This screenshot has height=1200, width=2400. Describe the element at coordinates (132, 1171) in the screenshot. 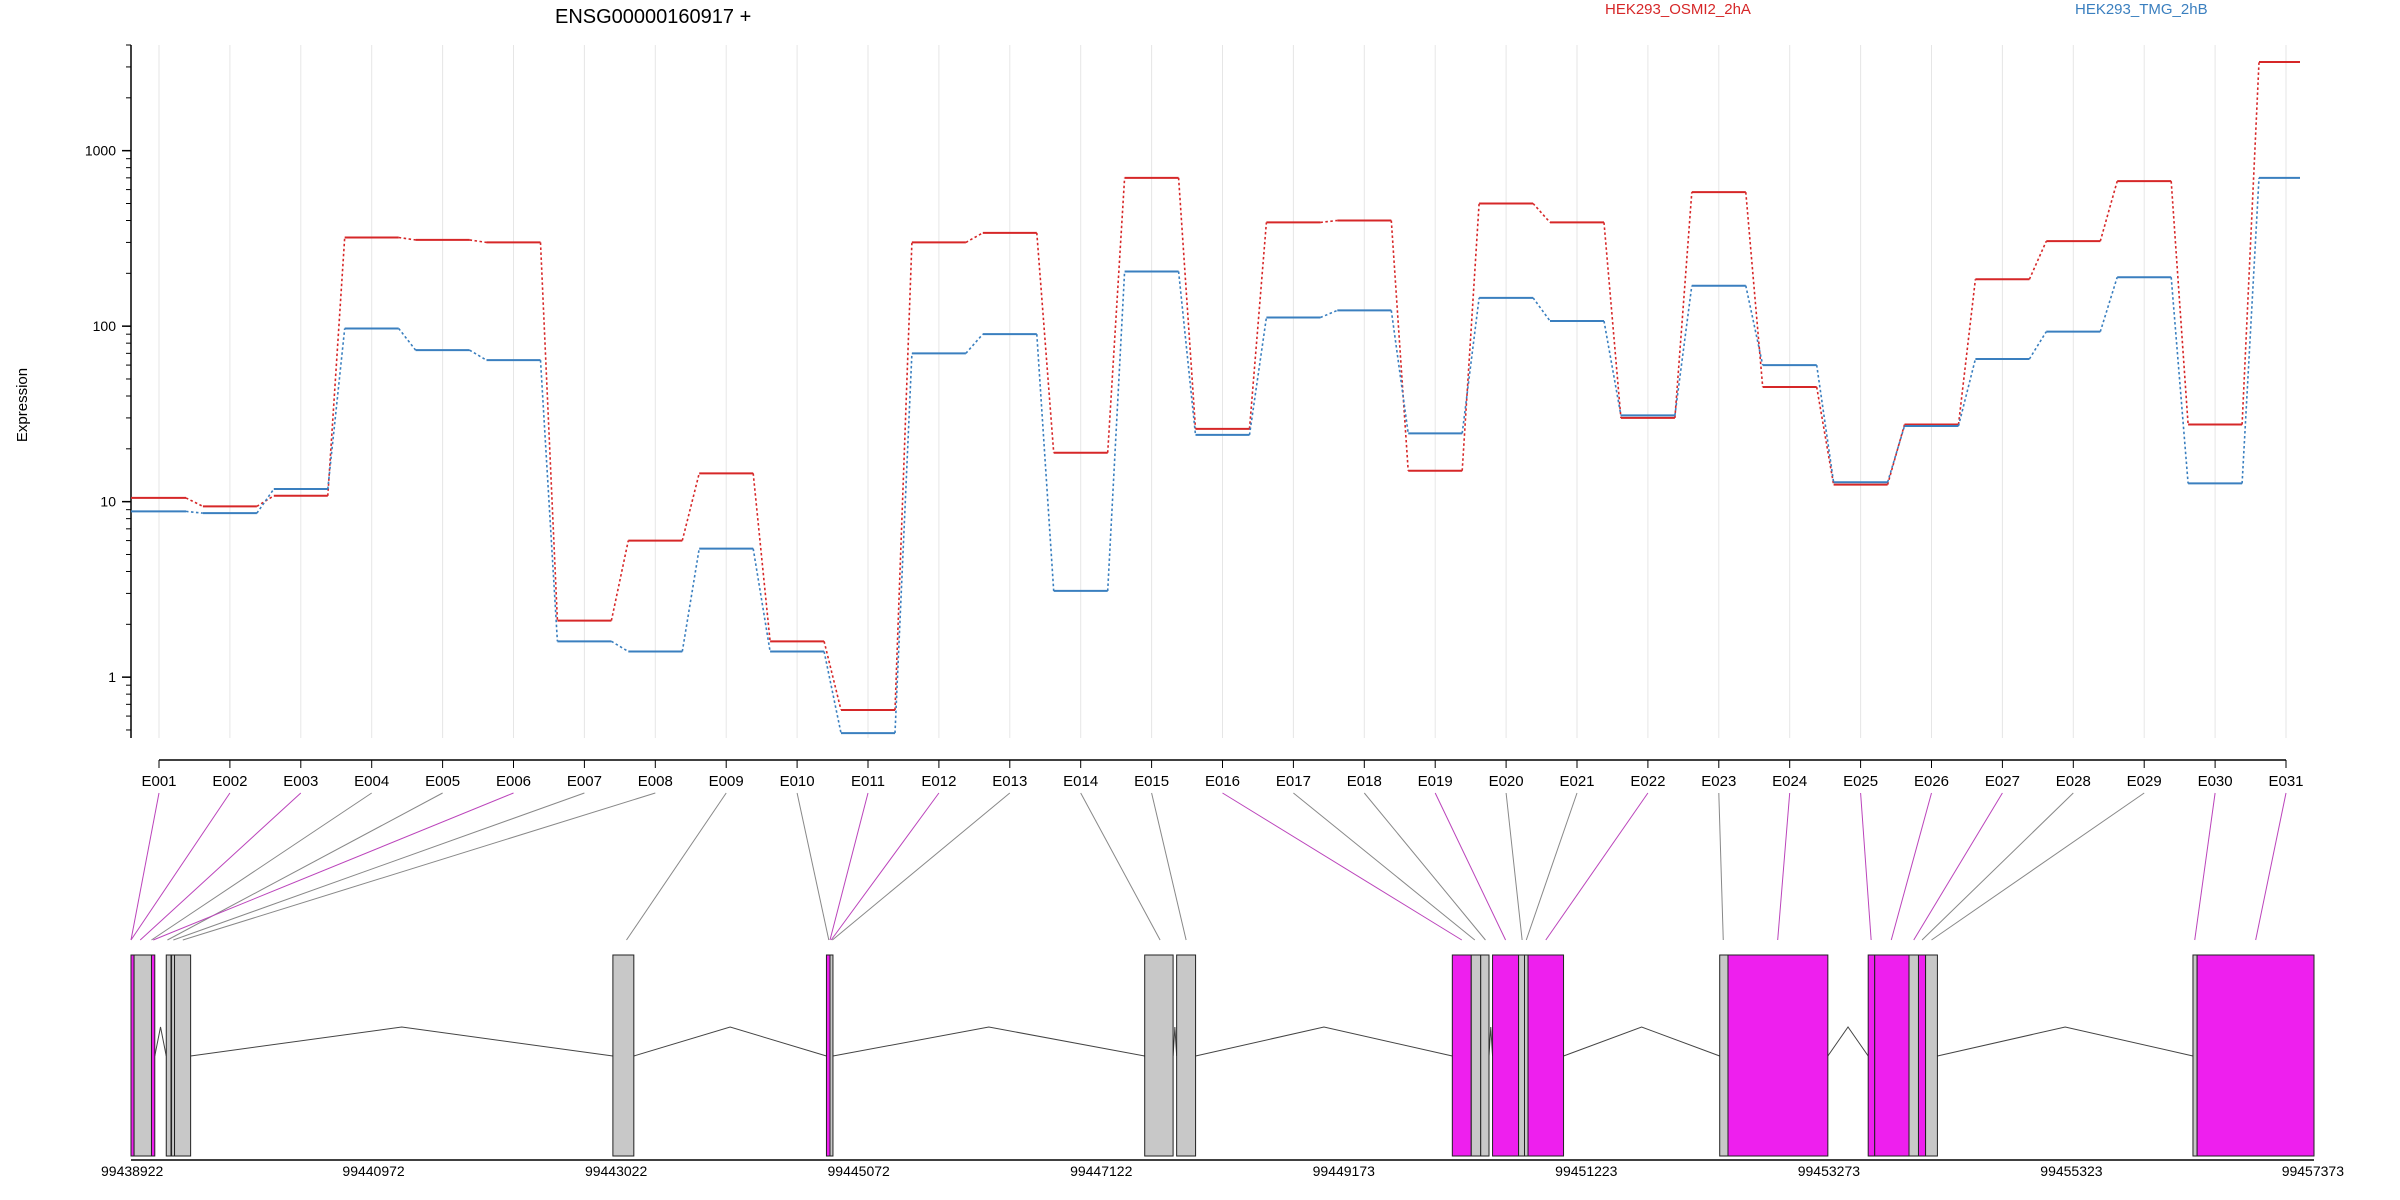

I see `coordinate-label: 99438922` at that location.